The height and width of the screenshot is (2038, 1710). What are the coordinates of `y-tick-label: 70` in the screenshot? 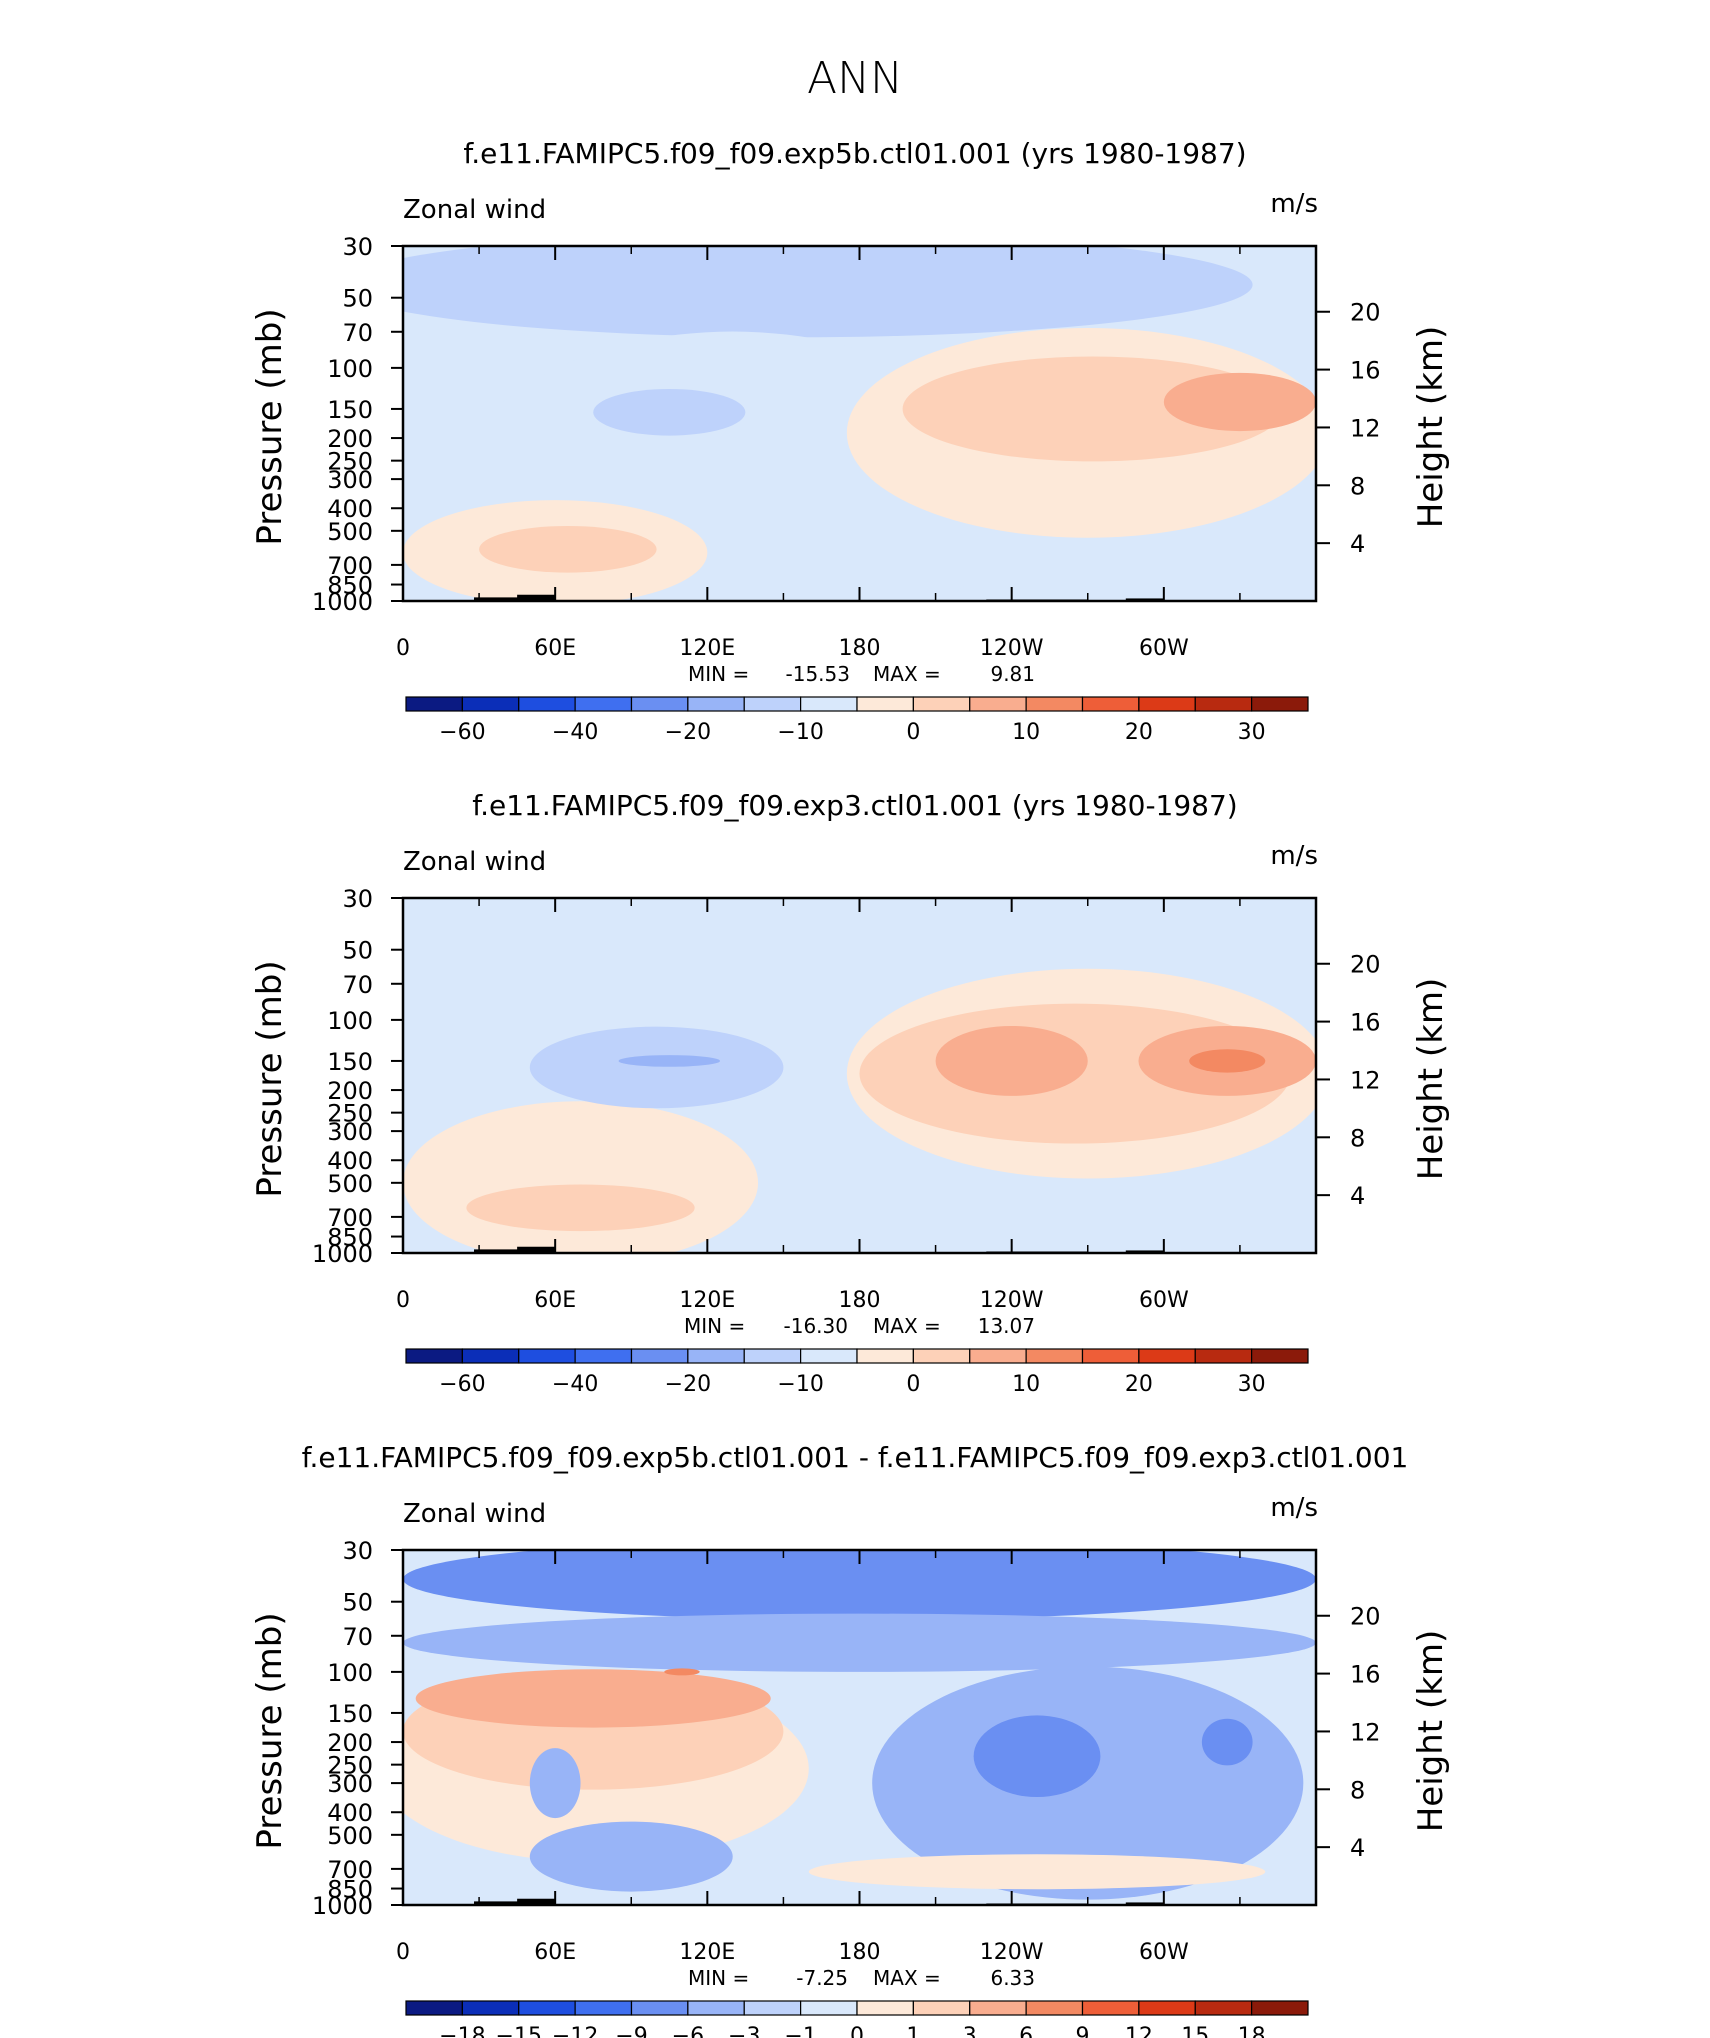 It's located at (357, 985).